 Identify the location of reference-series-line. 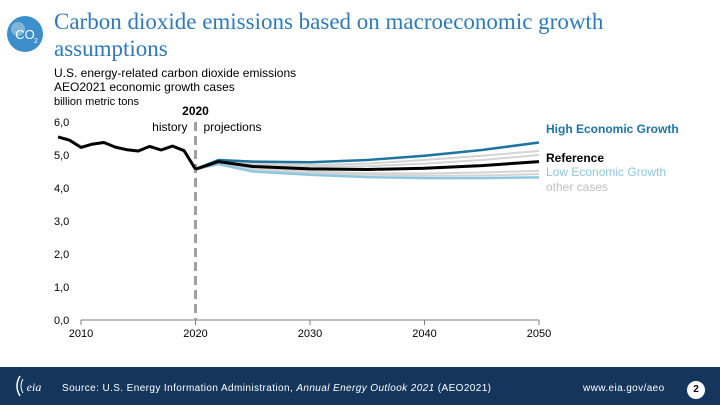
(367, 165).